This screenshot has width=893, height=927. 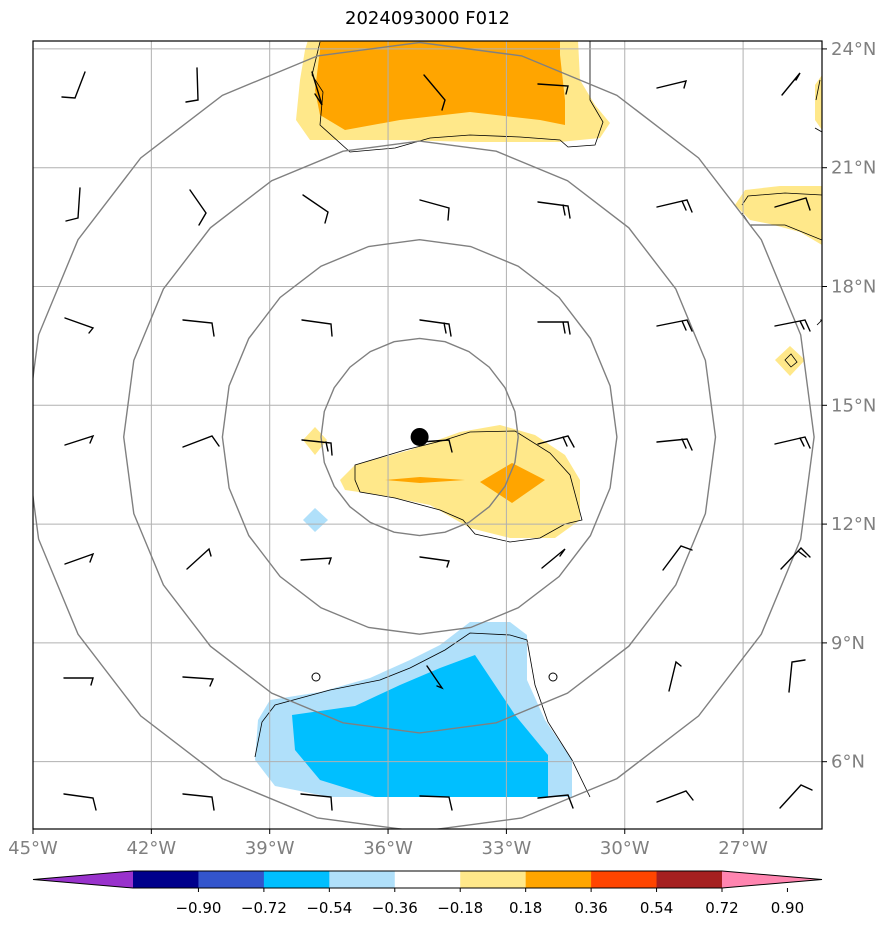 I want to click on colorbar-label: −0.54, so click(x=329, y=908).